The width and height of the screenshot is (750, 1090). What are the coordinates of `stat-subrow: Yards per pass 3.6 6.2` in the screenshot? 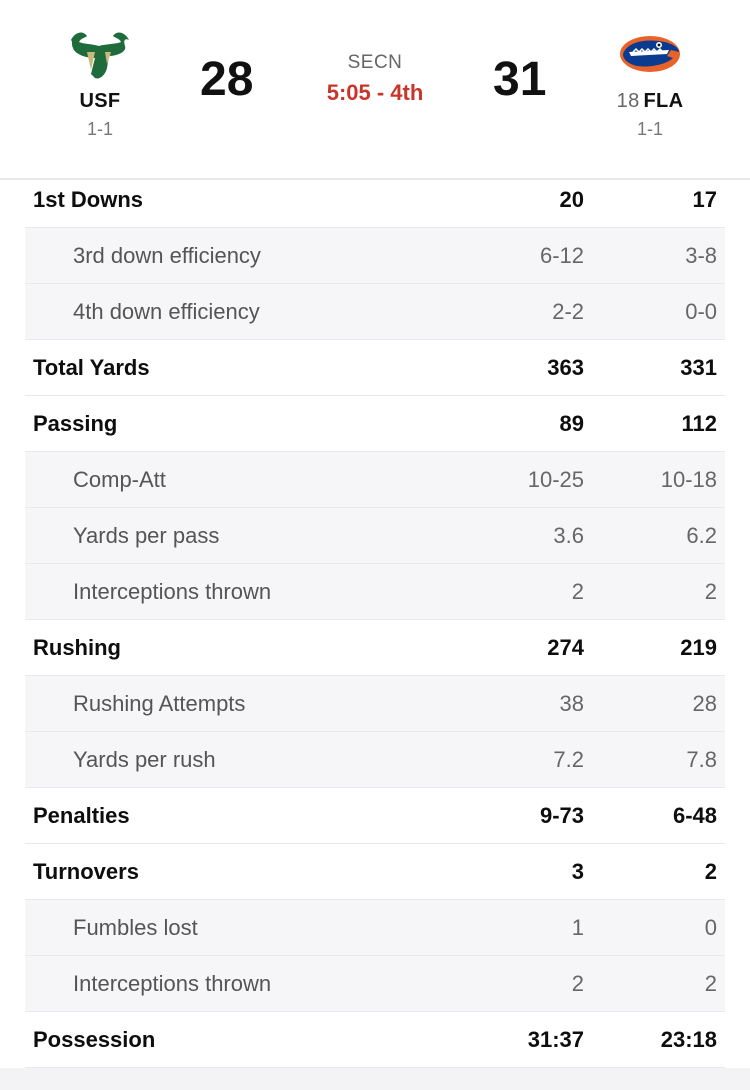 It's located at (375, 536).